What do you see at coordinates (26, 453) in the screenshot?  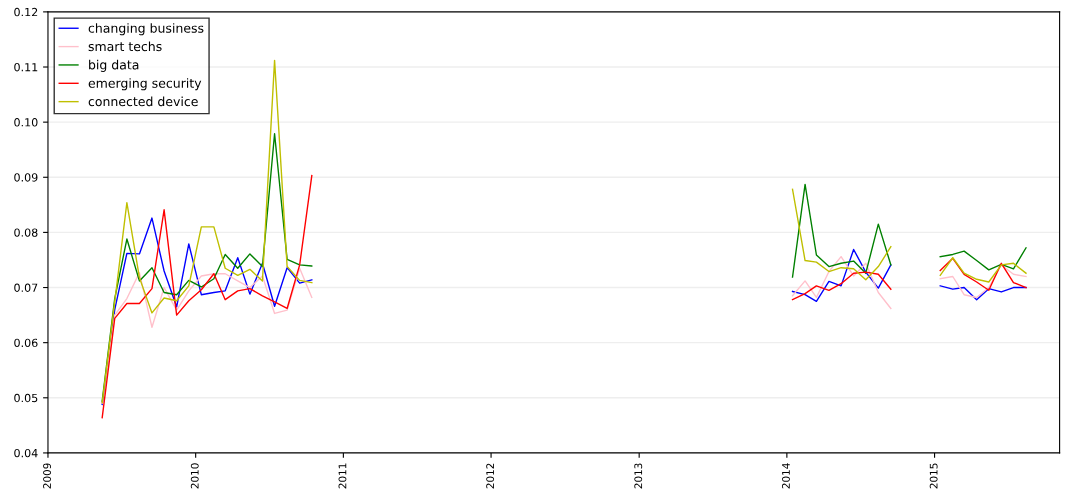 I see `y-tick-label: 0.04` at bounding box center [26, 453].